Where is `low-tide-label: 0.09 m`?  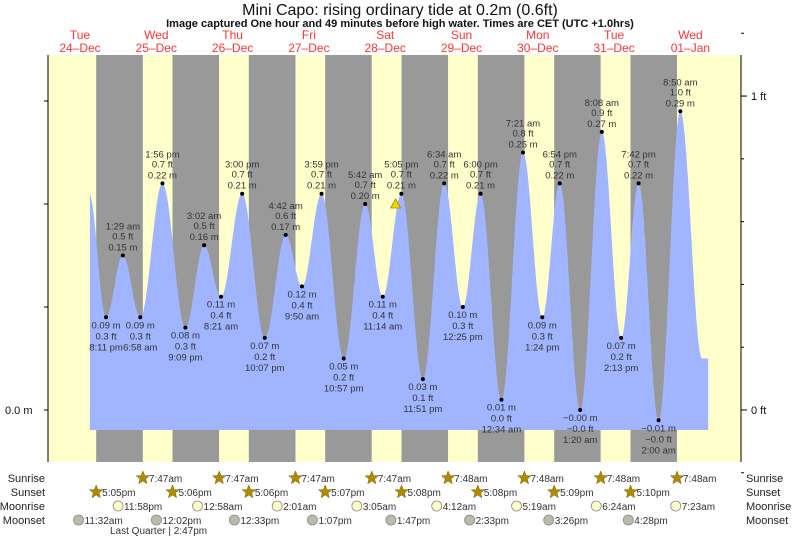
low-tide-label: 0.09 m is located at coordinates (140, 325).